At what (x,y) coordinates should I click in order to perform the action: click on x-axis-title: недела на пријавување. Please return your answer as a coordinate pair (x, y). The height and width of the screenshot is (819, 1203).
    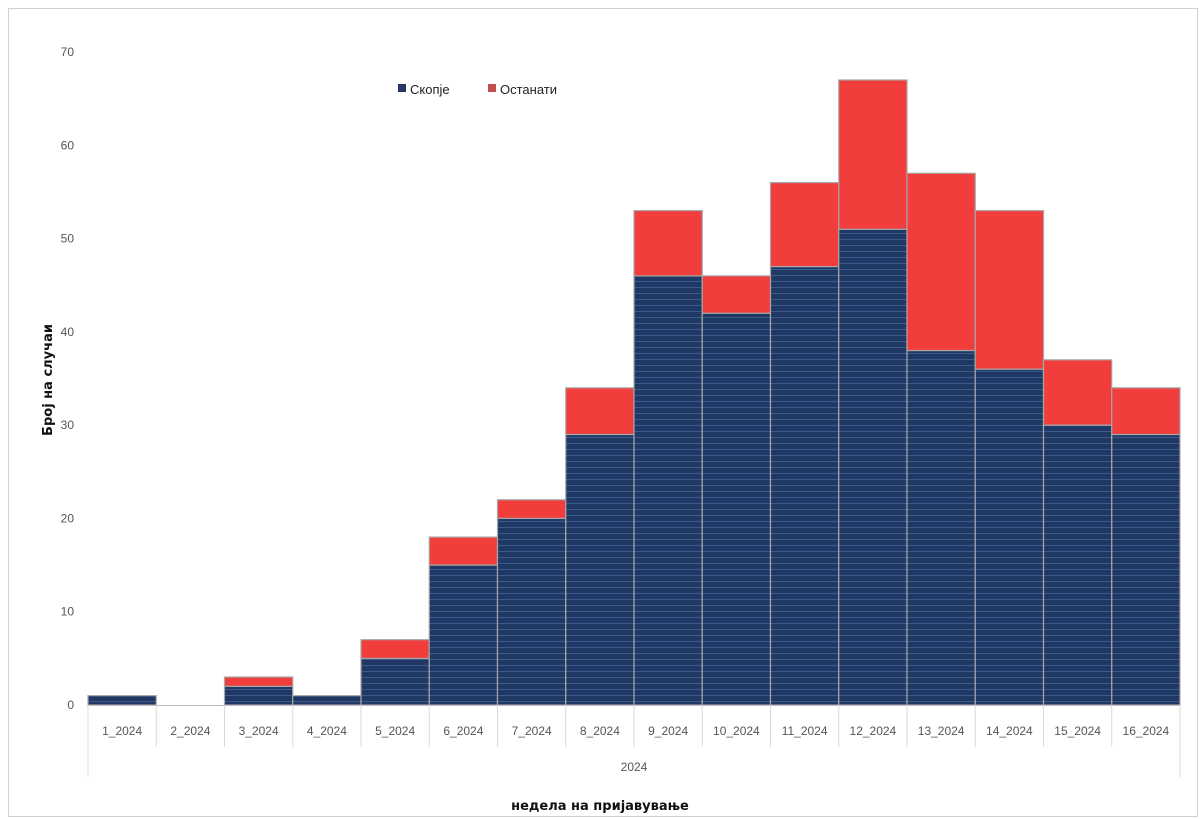
    Looking at the image, I should click on (600, 806).